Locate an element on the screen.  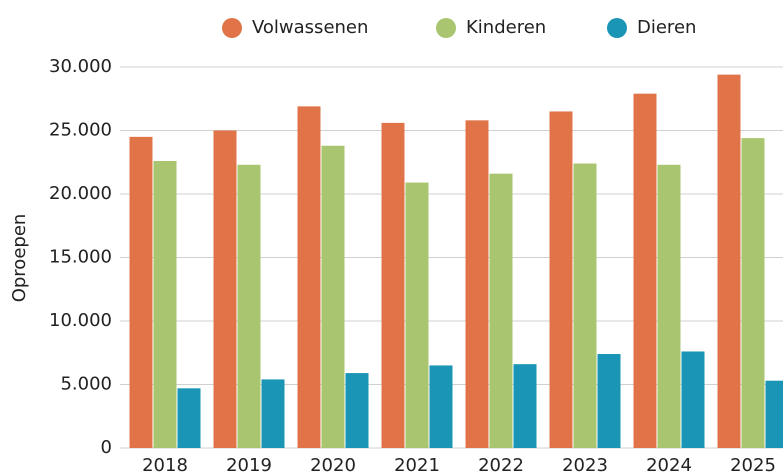
x-tick-label: 2019 is located at coordinates (249, 465).